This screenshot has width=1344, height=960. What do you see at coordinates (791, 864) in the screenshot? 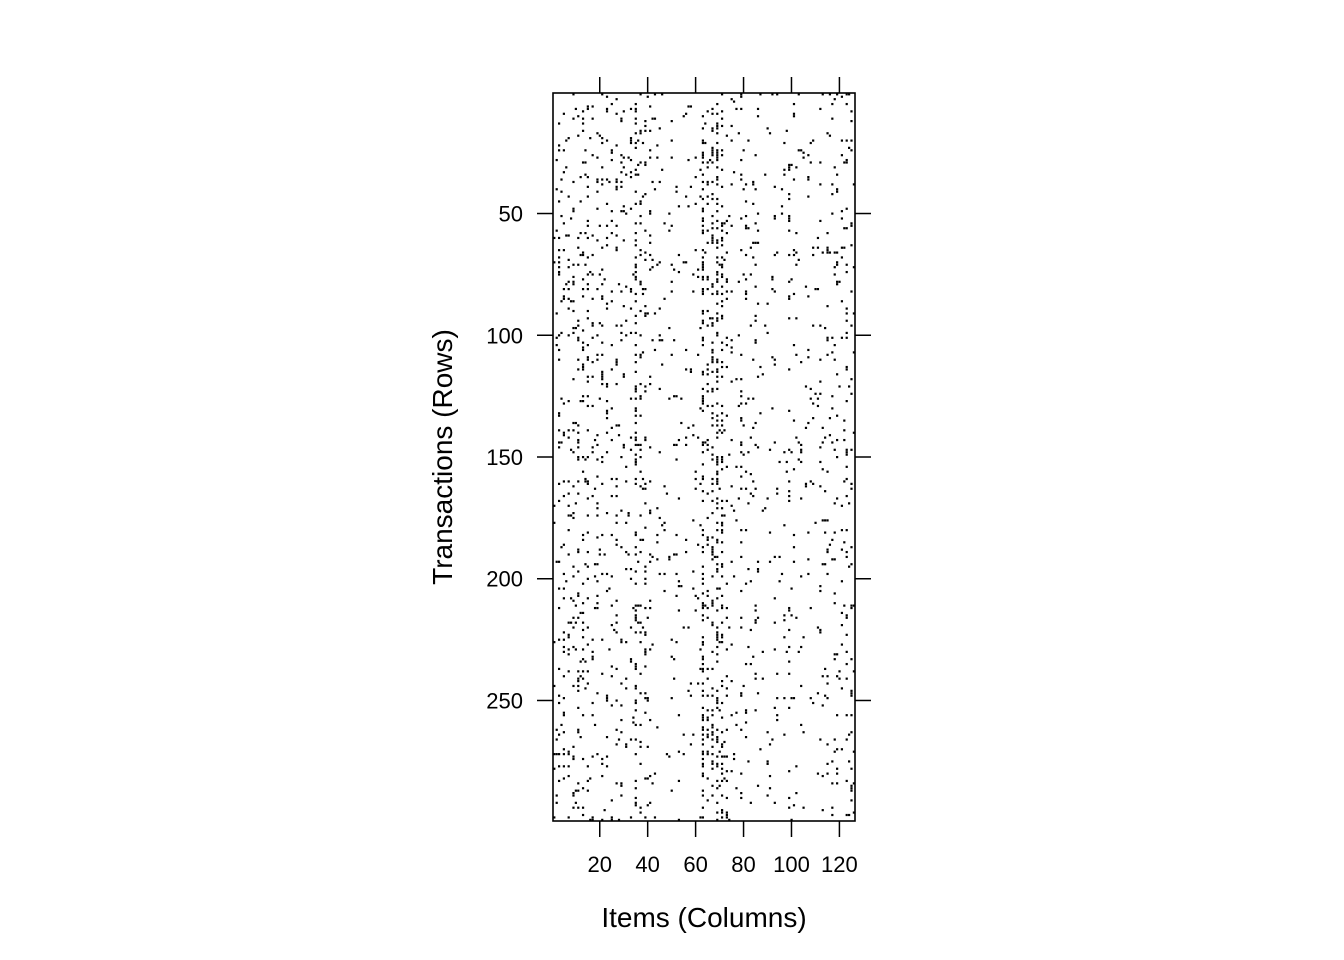
I see `x-tick-label: 100` at bounding box center [791, 864].